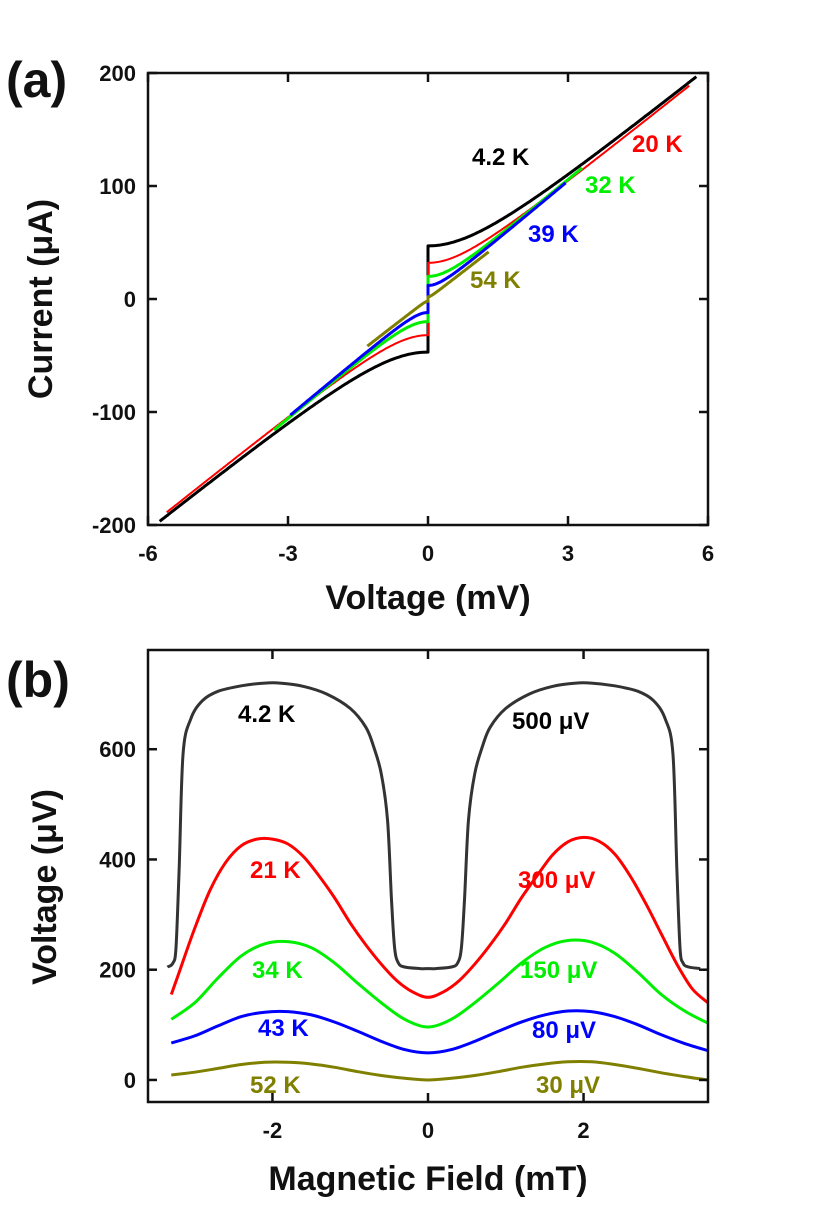 The height and width of the screenshot is (1210, 823). What do you see at coordinates (439, 1032) in the screenshot?
I see `vb-curve-43K` at bounding box center [439, 1032].